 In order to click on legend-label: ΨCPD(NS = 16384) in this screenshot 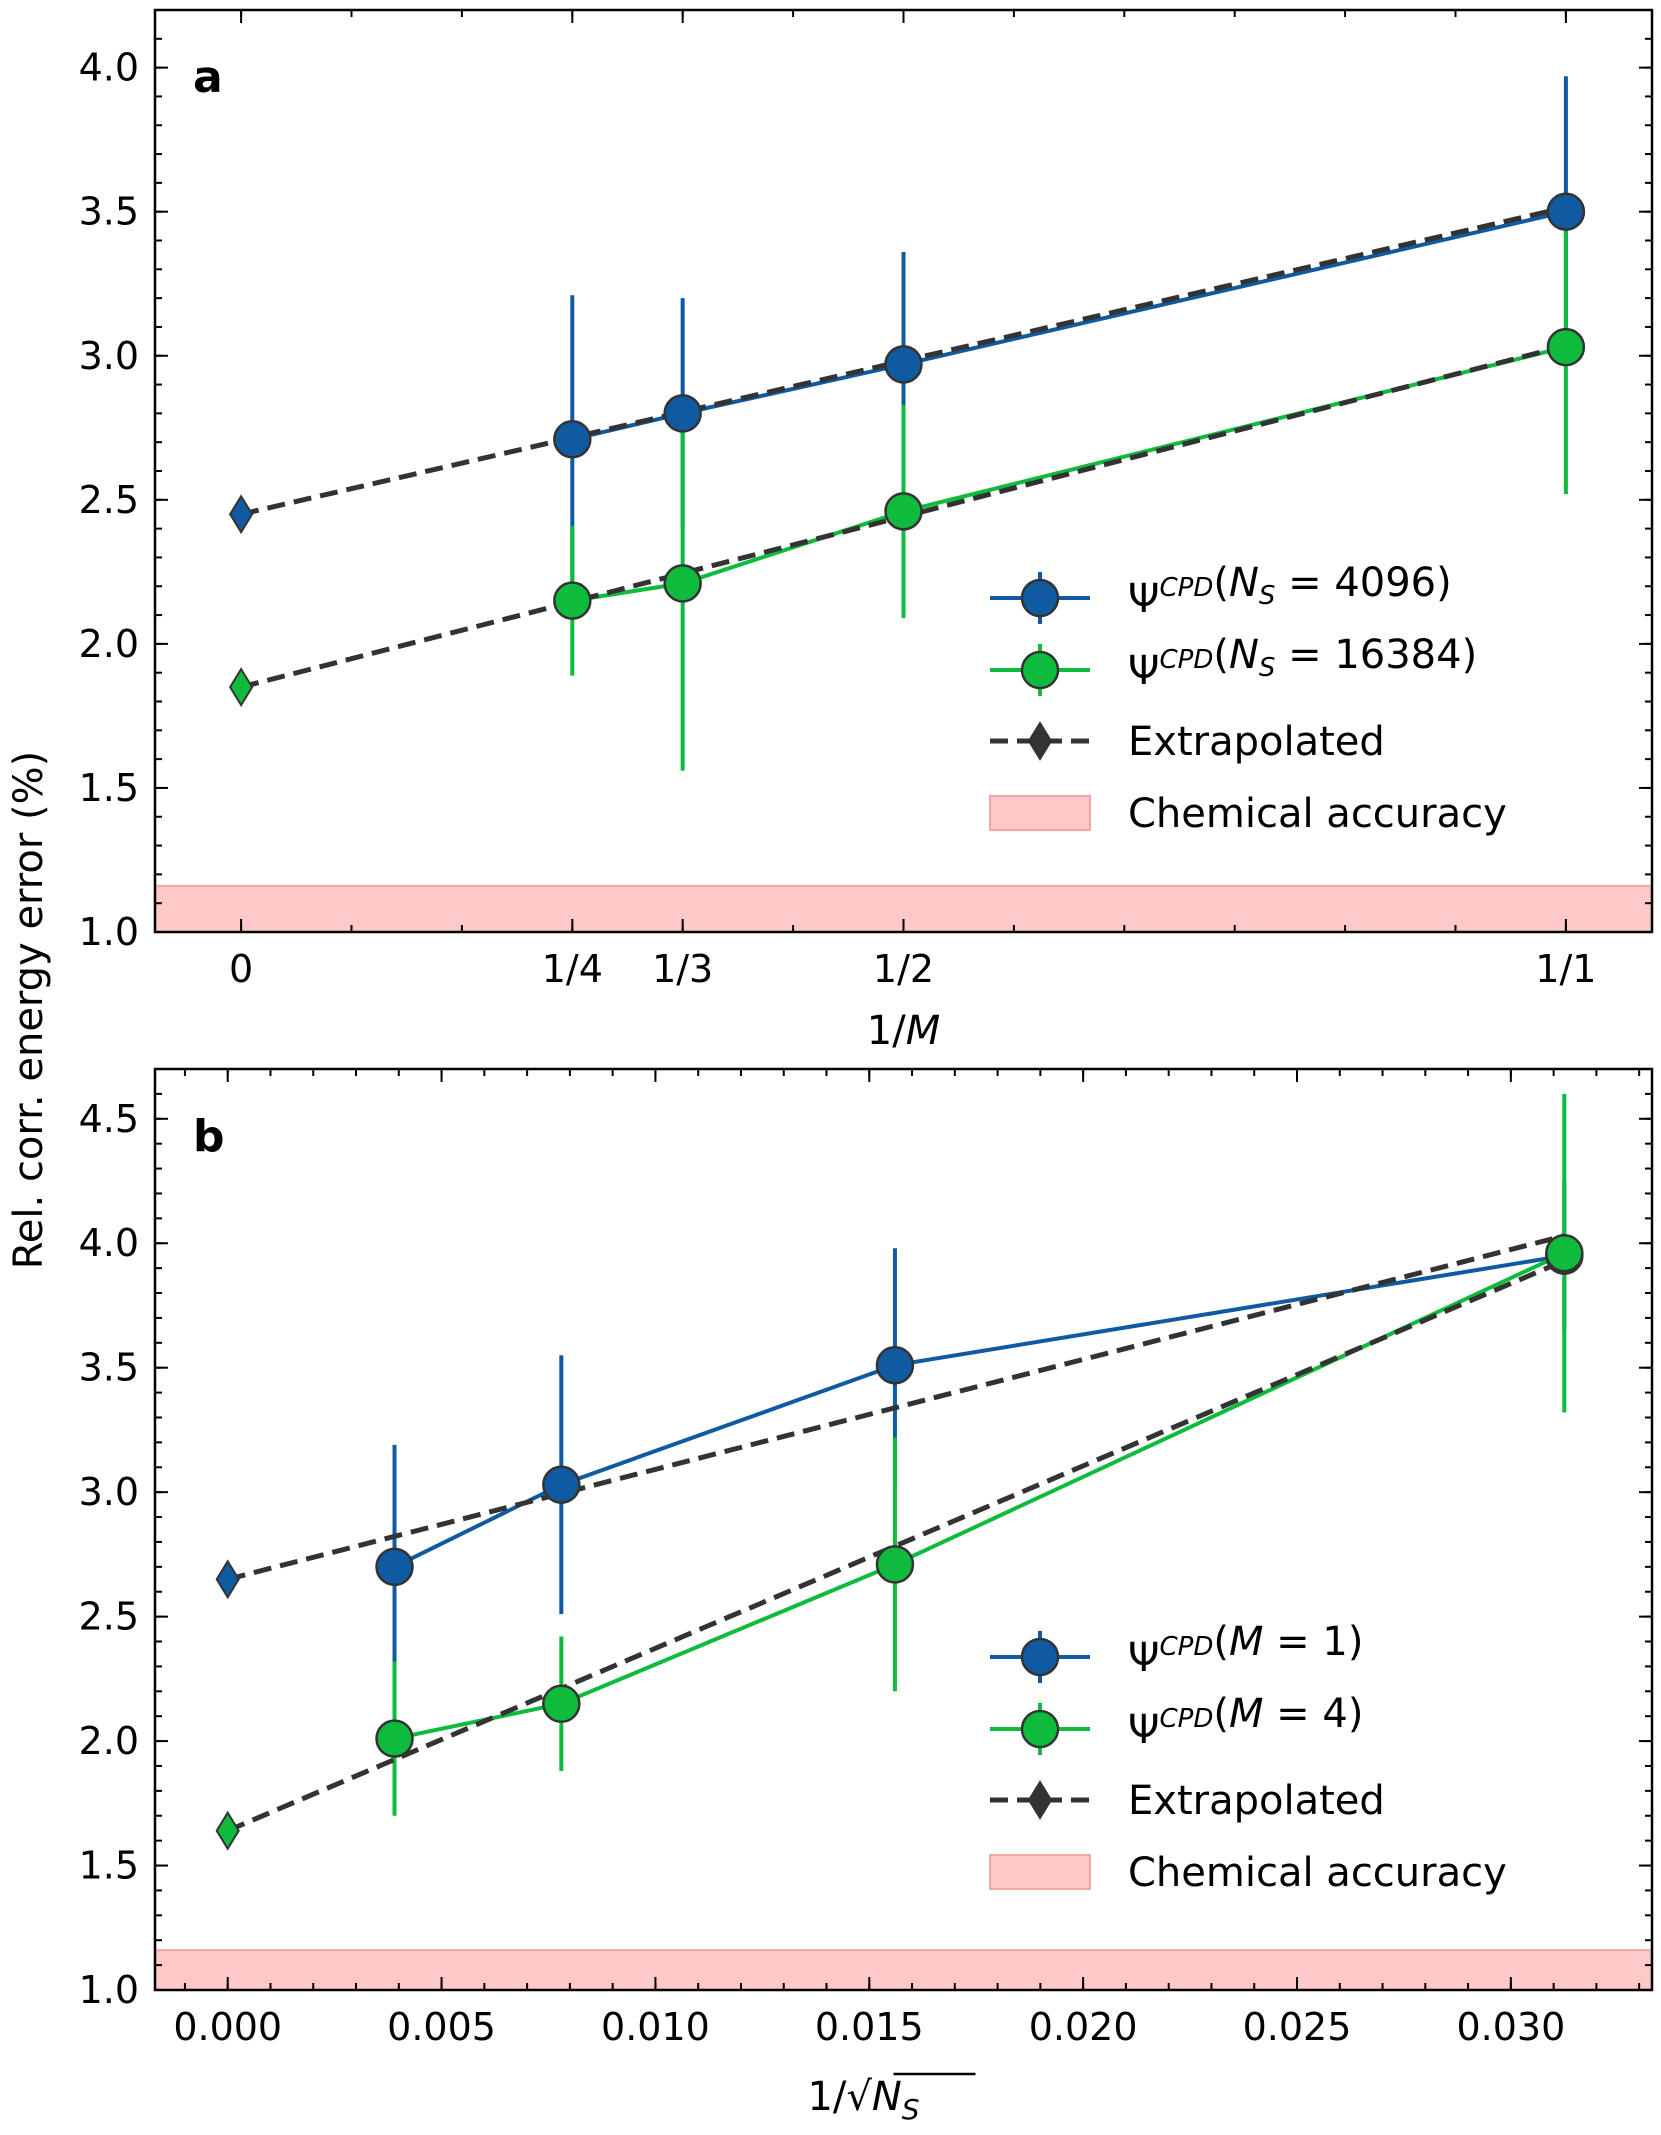, I will do `click(1302, 663)`.